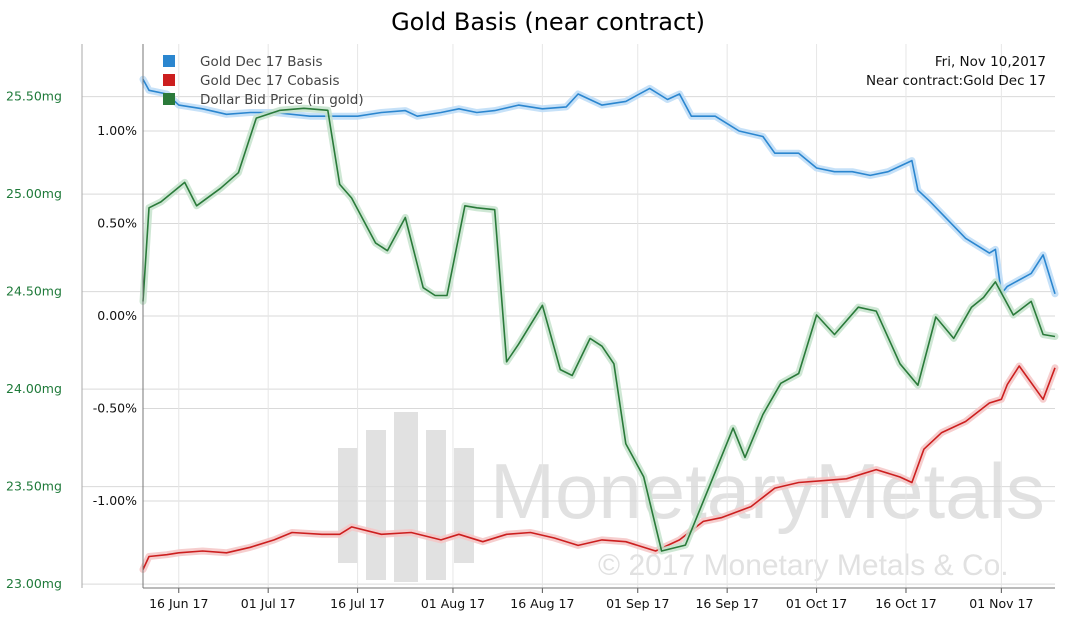 Image resolution: width=1088 pixels, height=633 pixels. I want to click on legend-label-cobasis: Gold Dec 17 Cobasis, so click(270, 81).